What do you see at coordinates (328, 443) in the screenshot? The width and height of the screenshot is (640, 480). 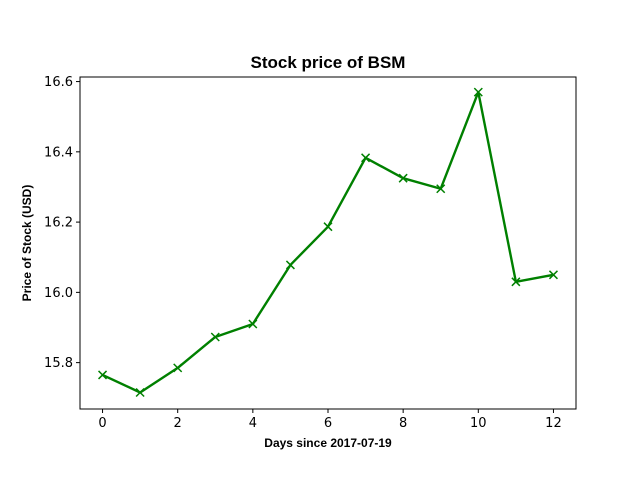 I see `x-axis-label: Days since 2017-07-19` at bounding box center [328, 443].